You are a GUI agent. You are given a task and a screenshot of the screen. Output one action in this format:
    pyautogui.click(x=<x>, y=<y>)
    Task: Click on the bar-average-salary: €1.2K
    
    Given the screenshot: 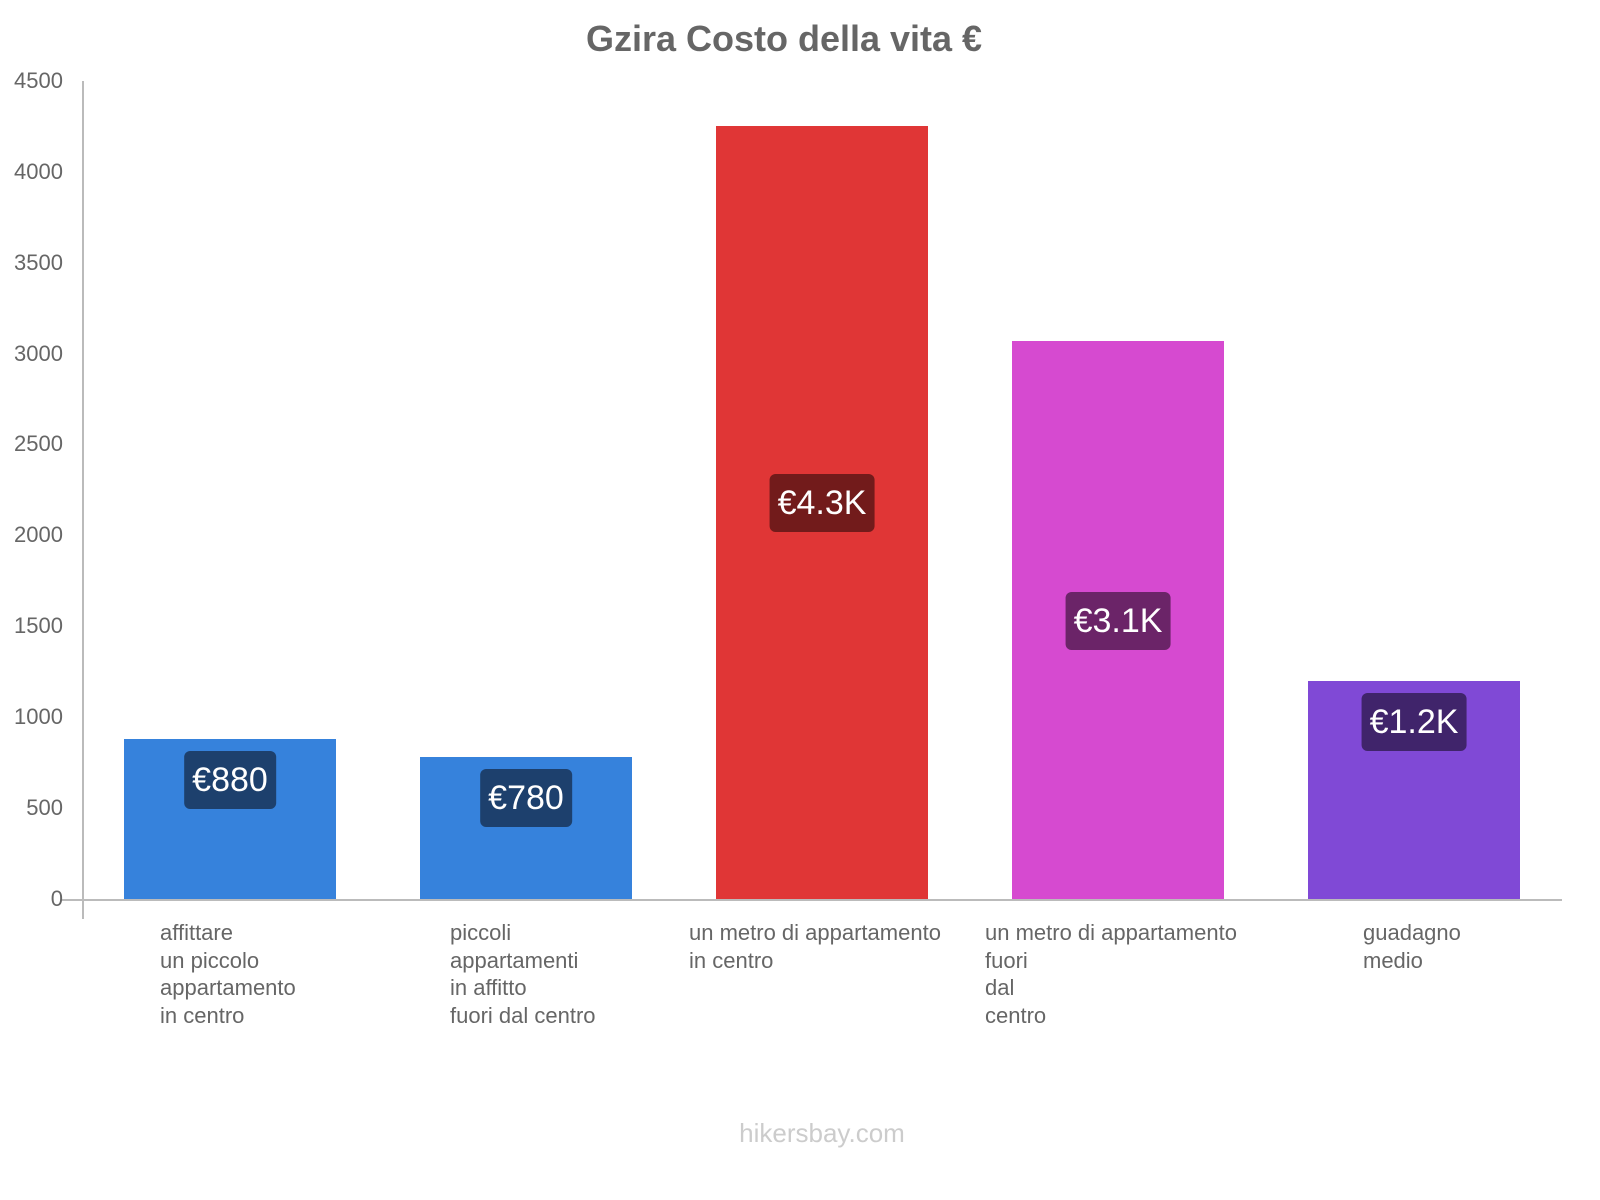 What is the action you would take?
    pyautogui.click(x=1414, y=789)
    